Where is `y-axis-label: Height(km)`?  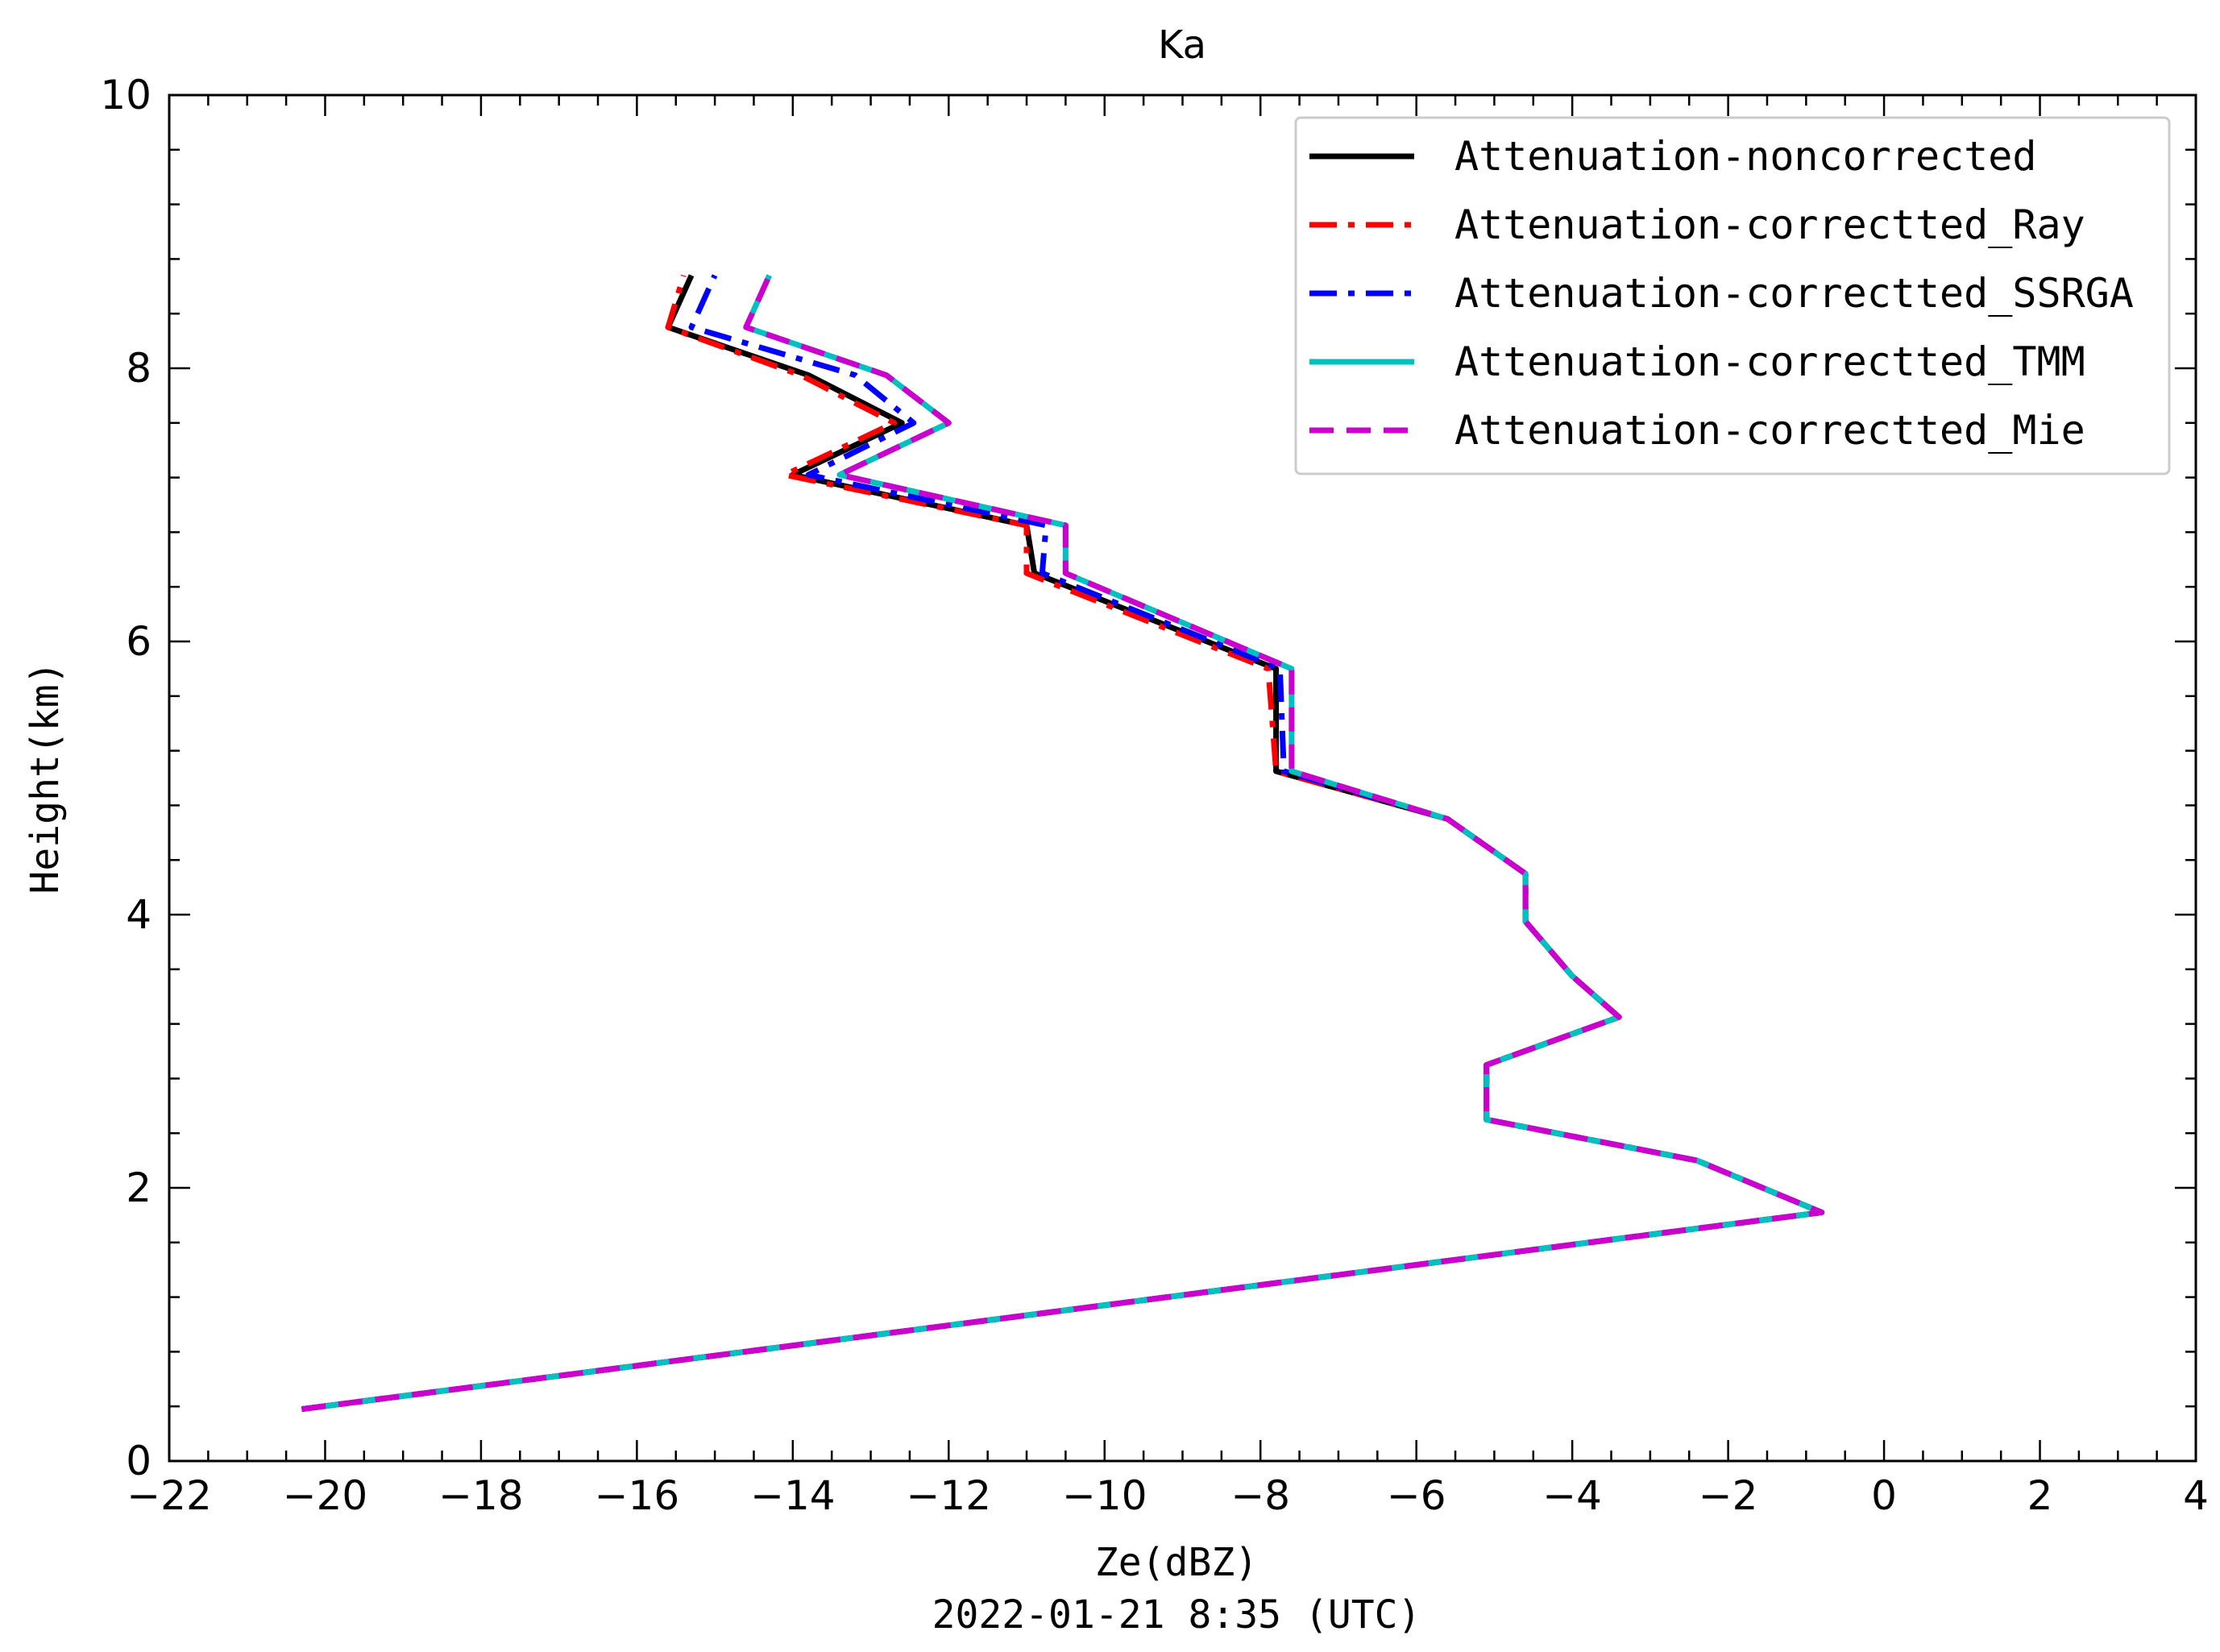 y-axis-label: Height(km) is located at coordinates (45, 778).